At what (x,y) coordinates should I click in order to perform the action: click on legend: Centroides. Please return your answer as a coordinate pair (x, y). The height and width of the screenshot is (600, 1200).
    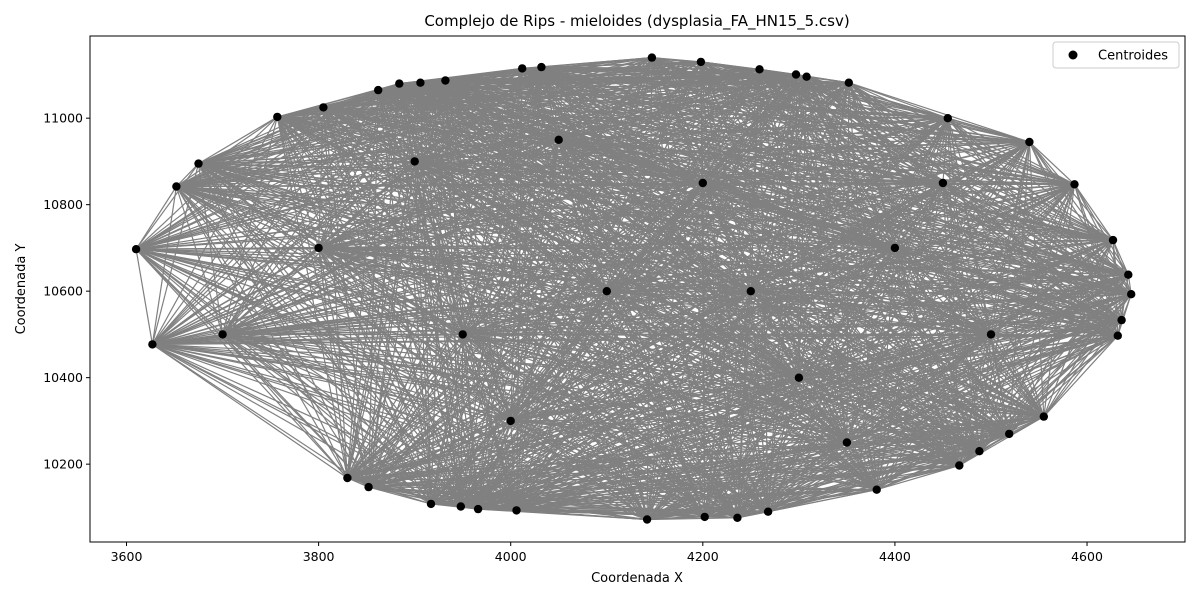
    Looking at the image, I should click on (1116, 55).